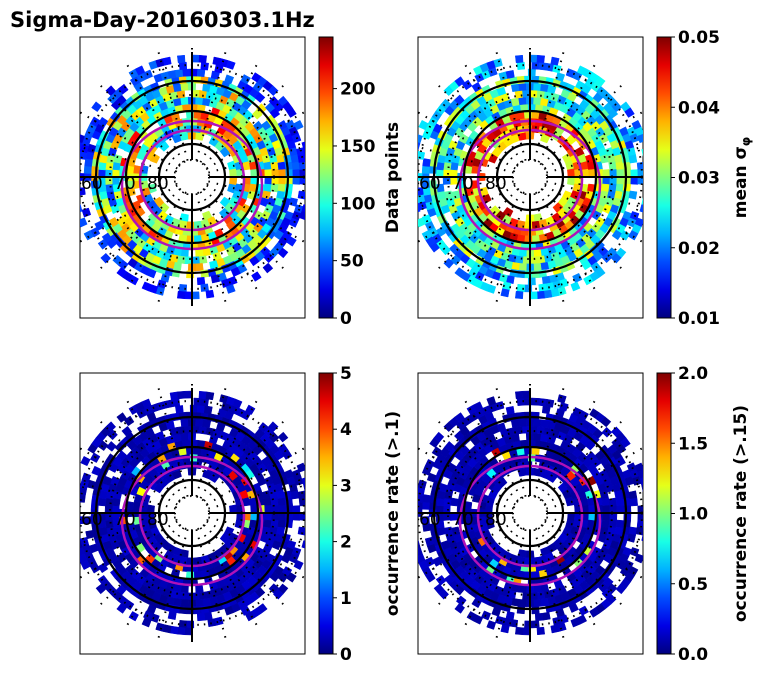 The height and width of the screenshot is (674, 759). I want to click on colorbar-tick-label: 3, so click(346, 486).